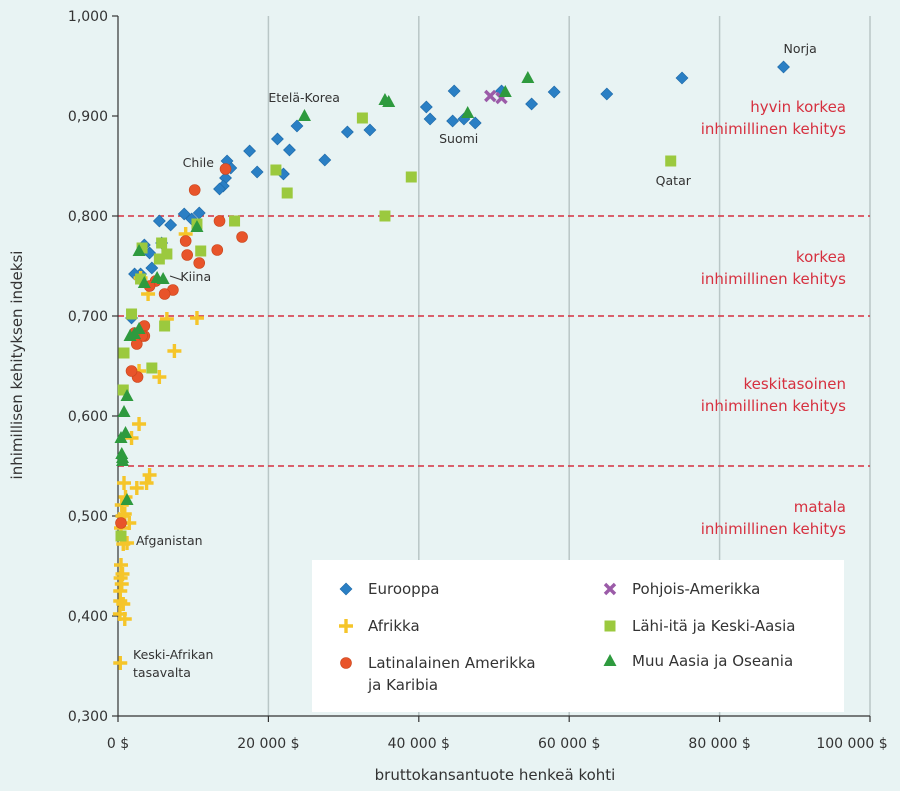  What do you see at coordinates (88, 17) in the screenshot?
I see `y-tick-label-7: 1,000` at bounding box center [88, 17].